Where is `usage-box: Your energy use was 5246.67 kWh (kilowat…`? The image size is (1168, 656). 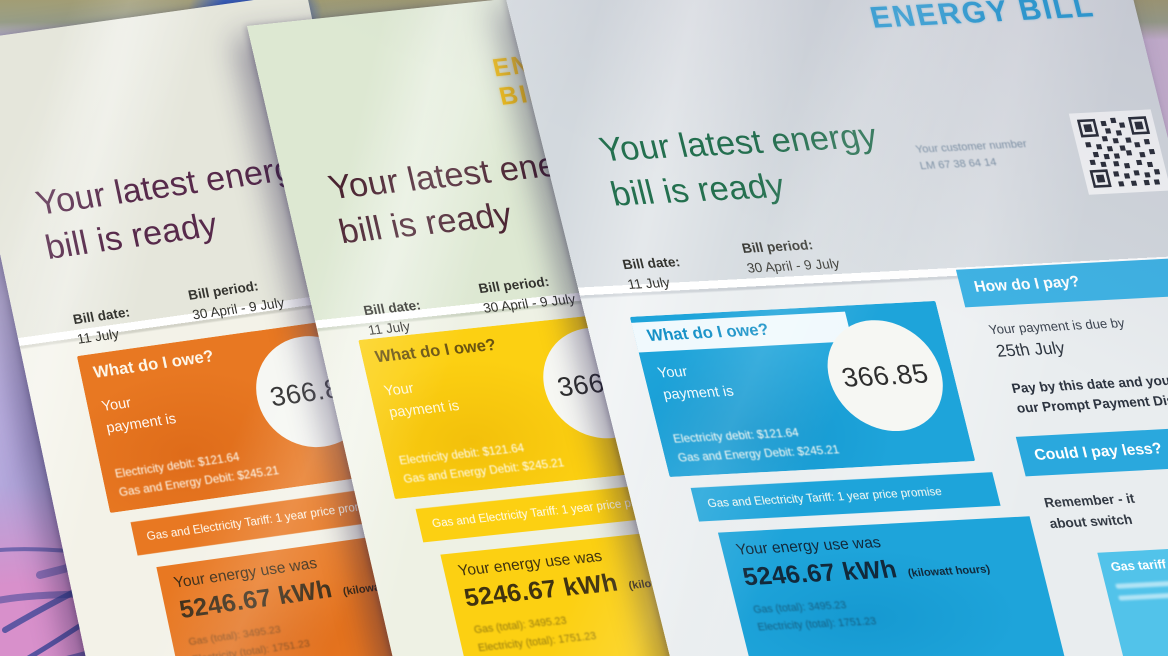
usage-box: Your energy use was 5246.67 kWh (kilowat… is located at coordinates (892, 586).